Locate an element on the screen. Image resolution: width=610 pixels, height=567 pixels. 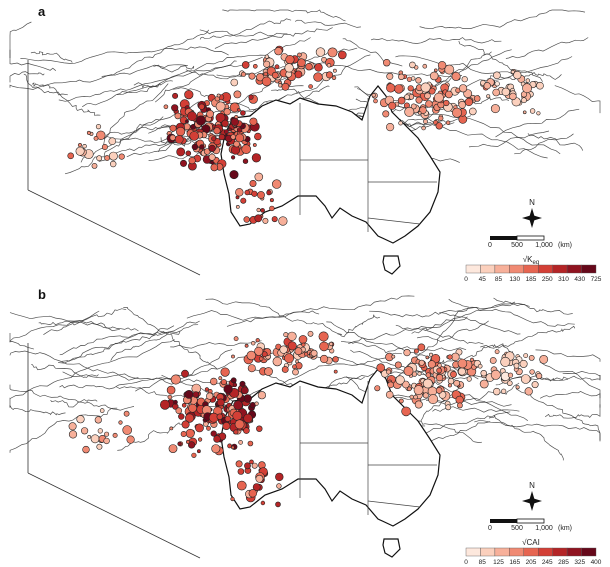
legend-tick-label: 185 is located at coordinates (531, 279).